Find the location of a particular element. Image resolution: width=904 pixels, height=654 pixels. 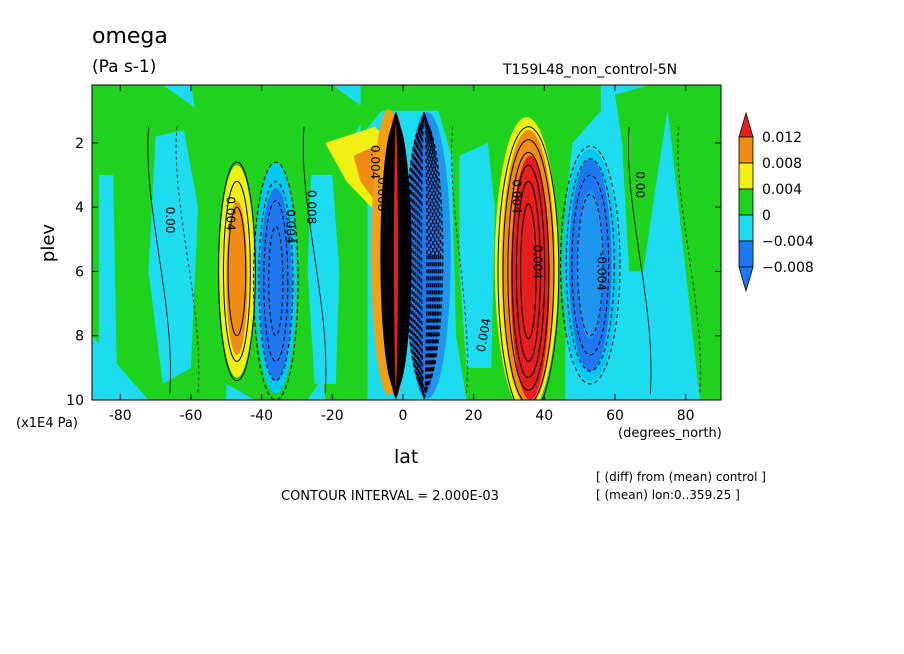

cyan-pocket-subtropic-s is located at coordinates (323, 279).